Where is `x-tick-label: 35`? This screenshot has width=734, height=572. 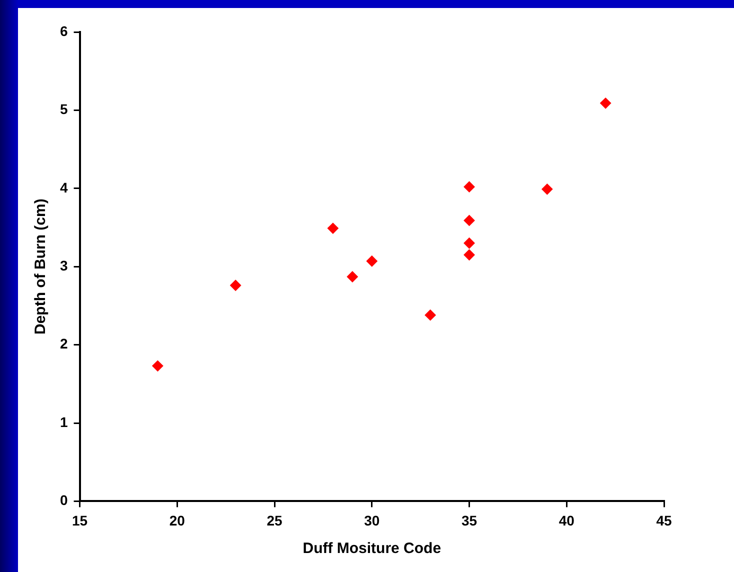
x-tick-label: 35 is located at coordinates (469, 520).